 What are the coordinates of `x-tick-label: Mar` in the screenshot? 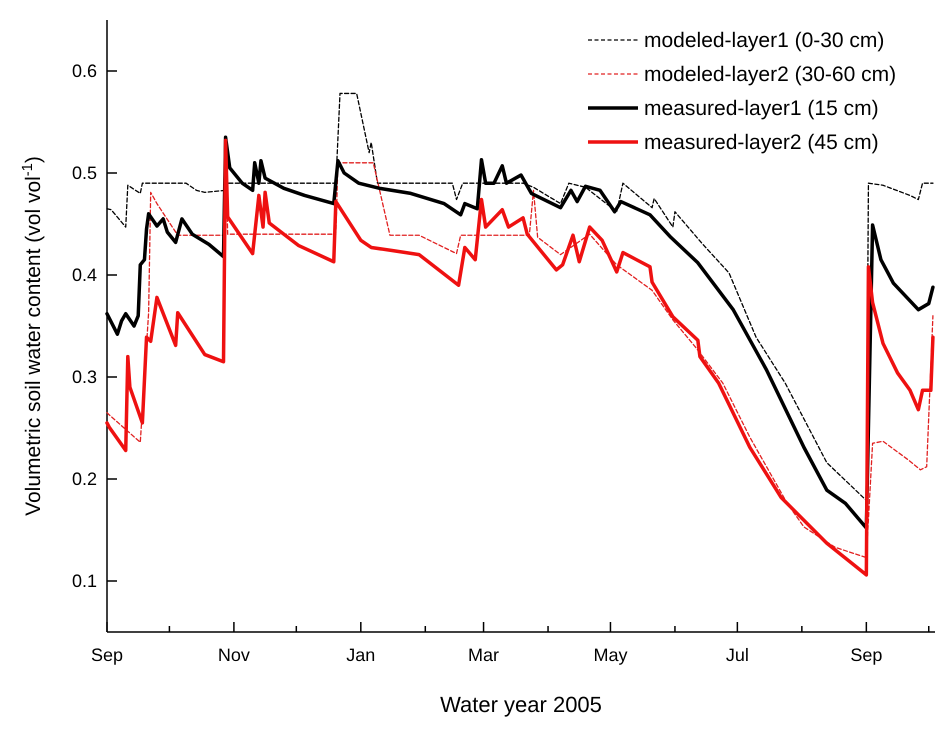 It's located at (484, 654).